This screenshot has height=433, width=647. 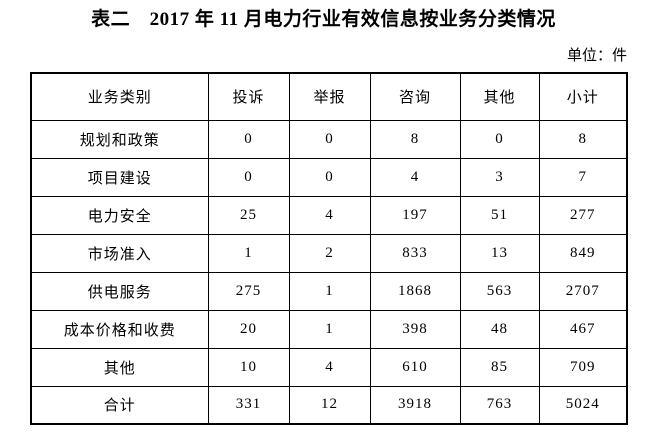 I want to click on table-row: 供电服务 275 1 1868 563 2707, so click(x=329, y=291).